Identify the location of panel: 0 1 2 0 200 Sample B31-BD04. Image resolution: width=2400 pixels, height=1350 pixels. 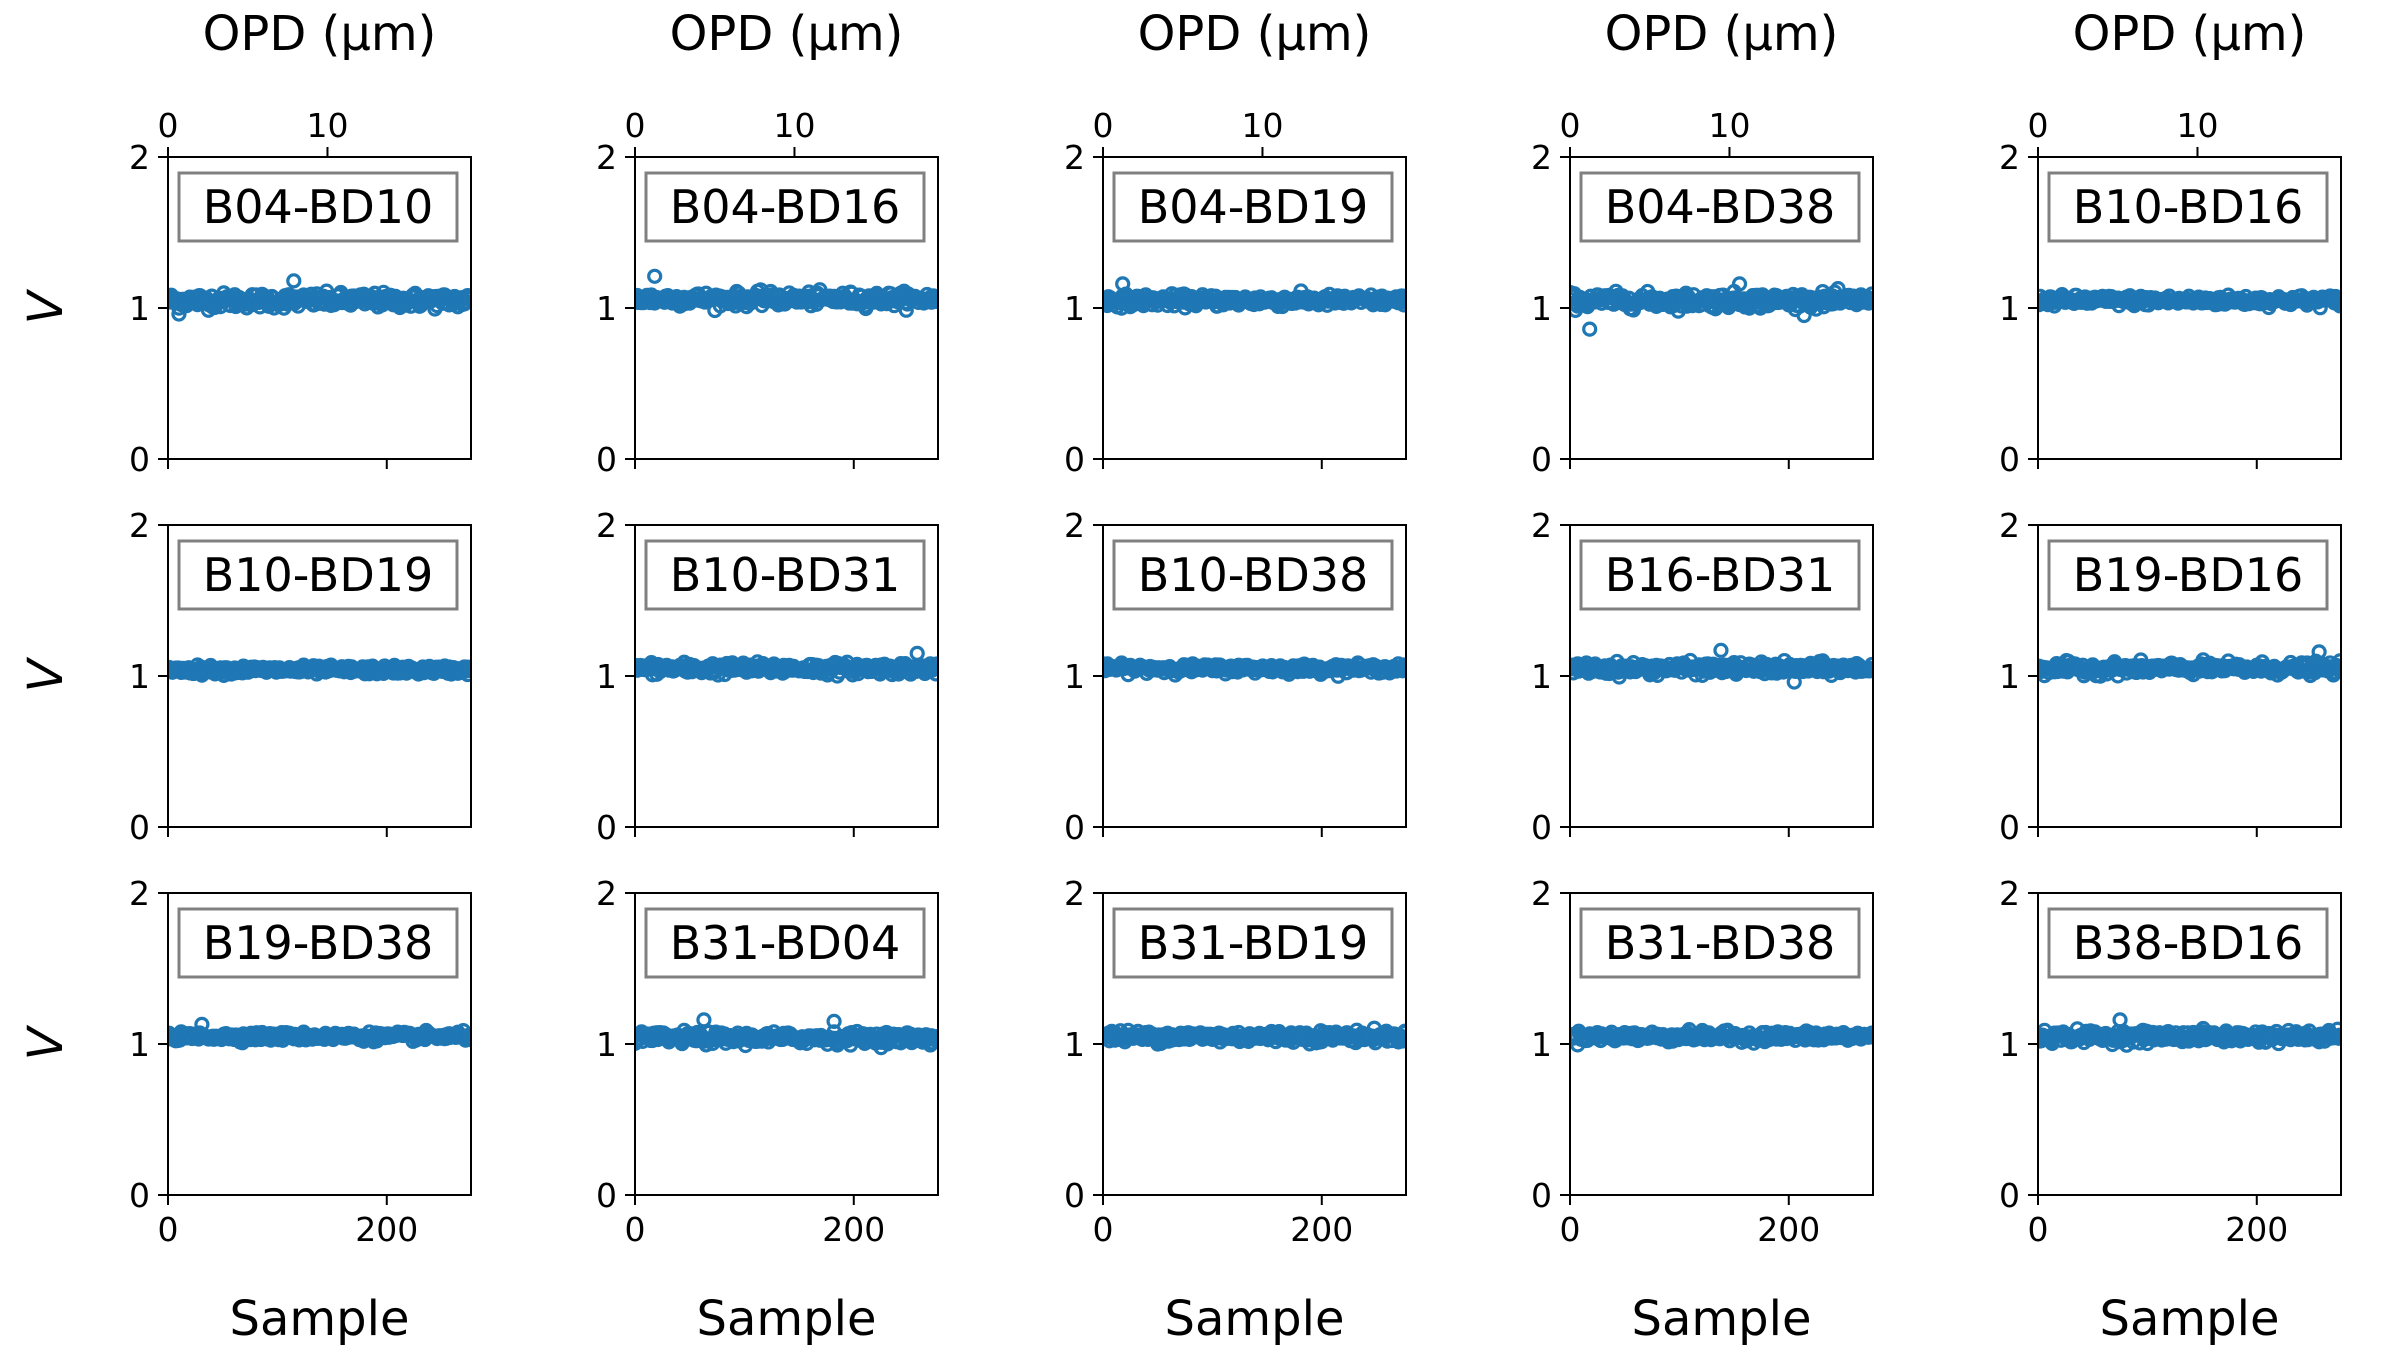
(767, 1110).